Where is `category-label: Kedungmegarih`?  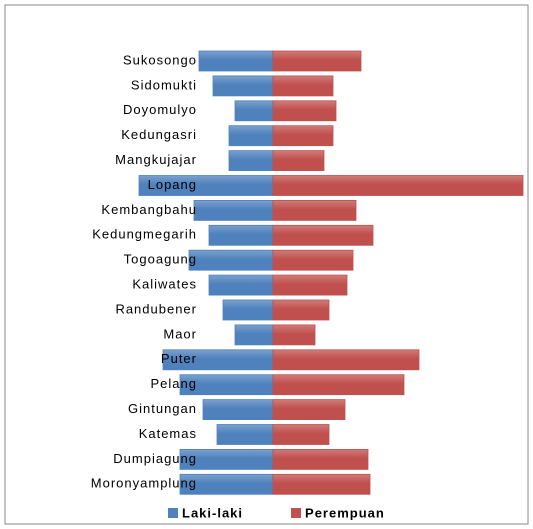 category-label: Kedungmegarih is located at coordinates (144, 234).